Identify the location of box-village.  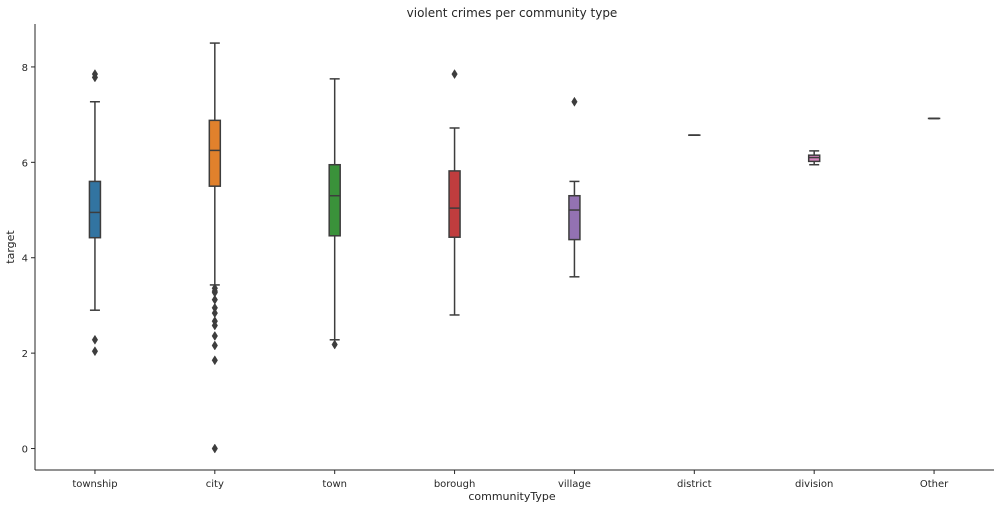
(574, 217).